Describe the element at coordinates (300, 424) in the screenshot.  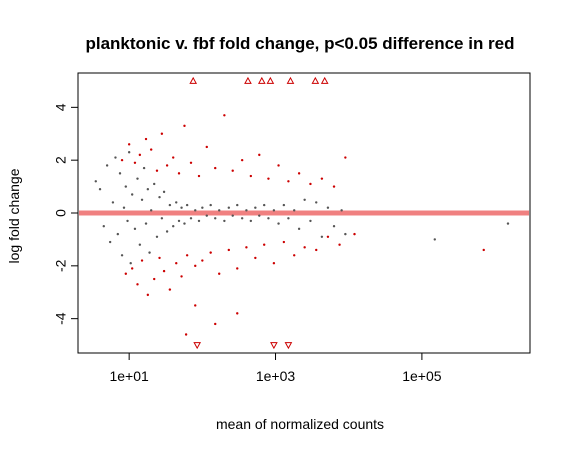
I see `x-axis-label: mean of normalized counts` at that location.